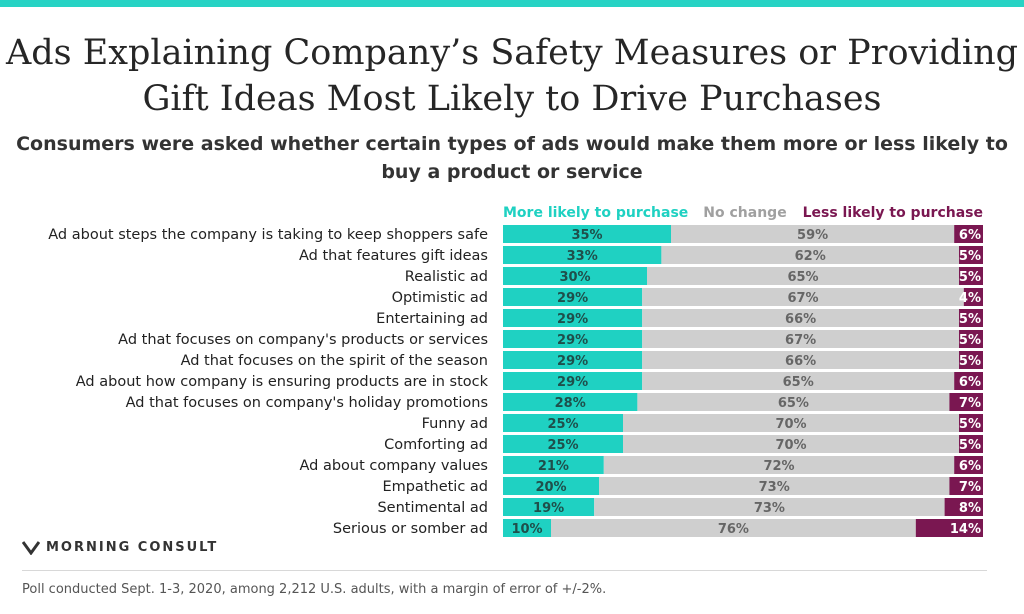 Image resolution: width=1024 pixels, height=614 pixels. What do you see at coordinates (132, 547) in the screenshot?
I see `logo-text: MORNING CONSULT` at bounding box center [132, 547].